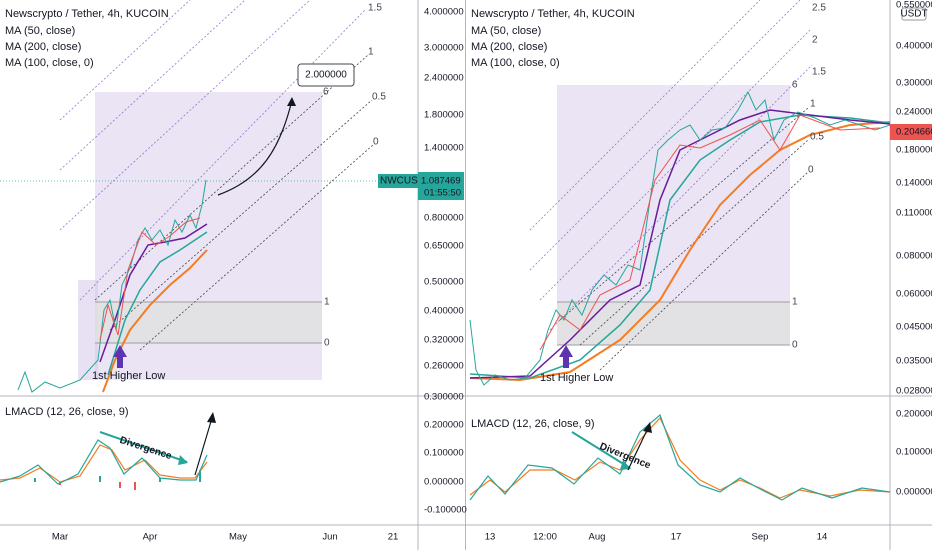  I want to click on price-axis-label: 0.140000, so click(914, 183).